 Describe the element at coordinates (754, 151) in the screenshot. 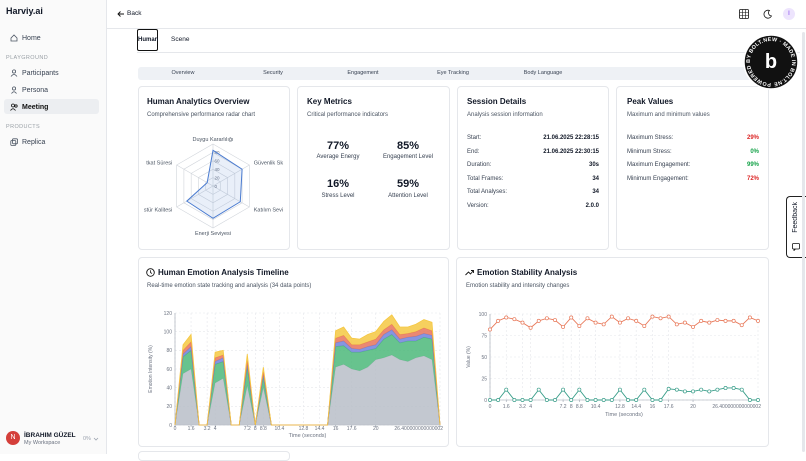

I see `row-value: 0%` at that location.